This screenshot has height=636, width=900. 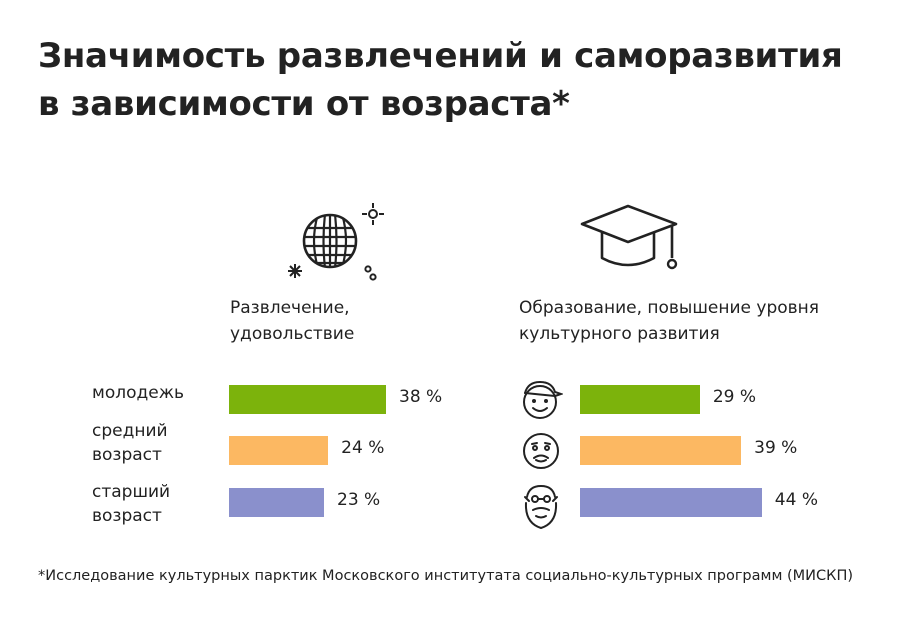 What do you see at coordinates (279, 450) in the screenshot?
I see `bar-entertainment-middle` at bounding box center [279, 450].